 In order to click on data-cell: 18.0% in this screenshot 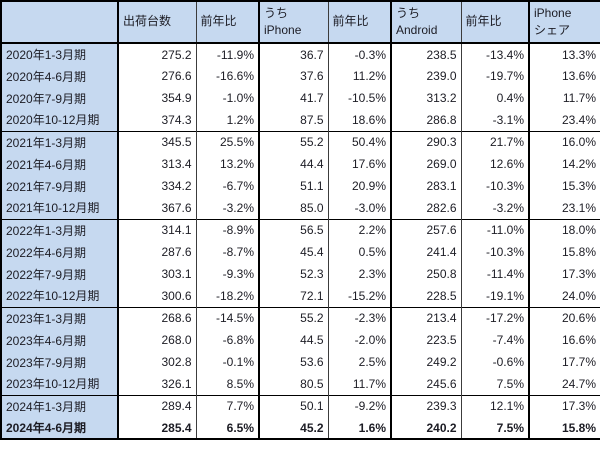, I will do `click(564, 230)`.